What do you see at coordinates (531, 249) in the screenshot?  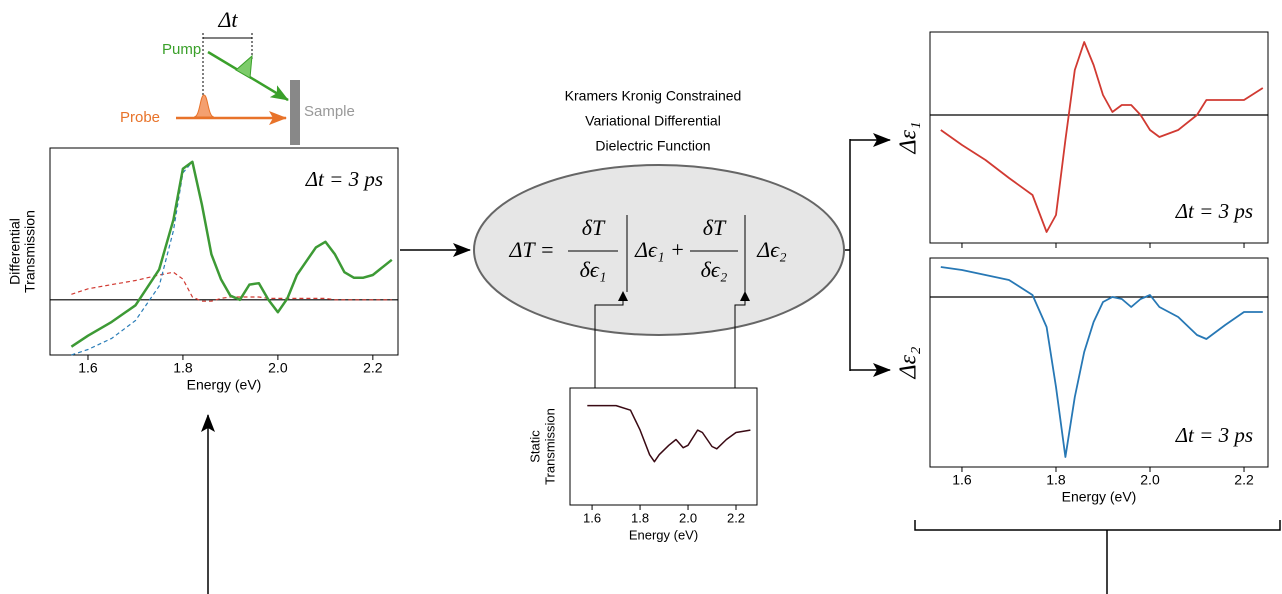 I see `equation-term: ΔT =` at bounding box center [531, 249].